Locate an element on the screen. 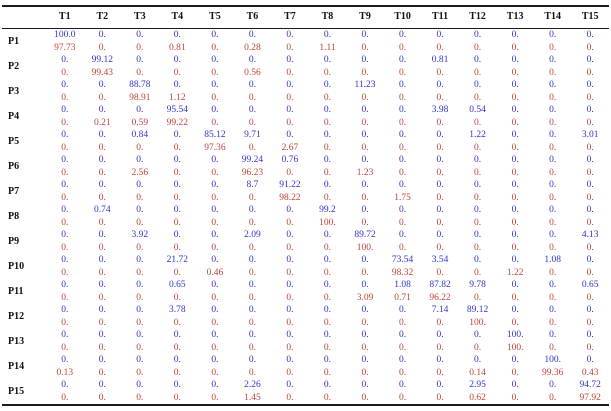  cell-p9-t14-blue: 0. is located at coordinates (553, 235).